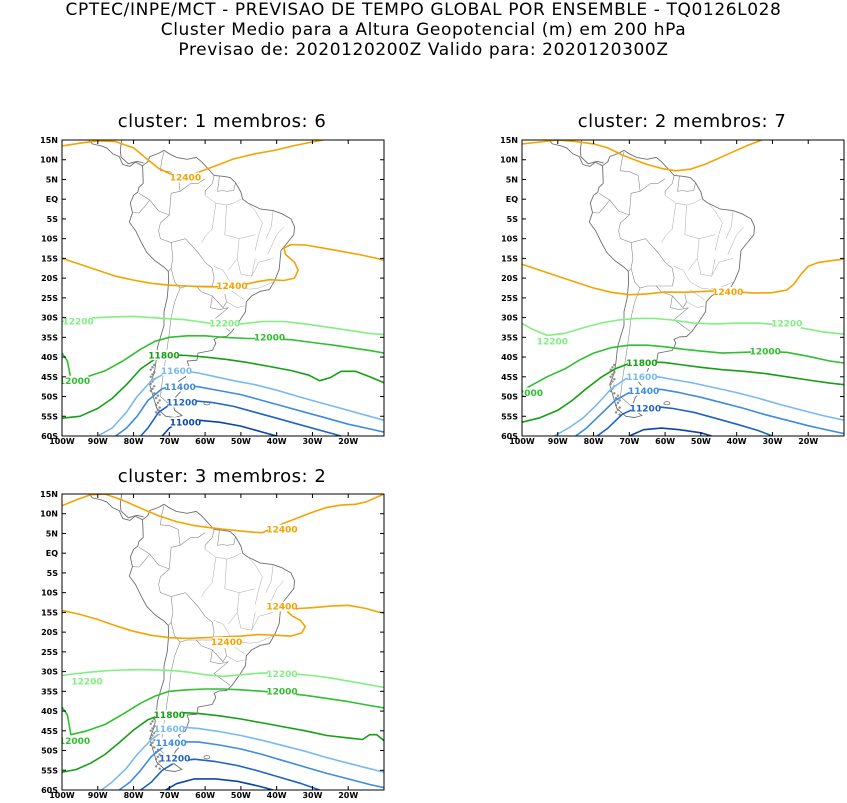  I want to click on lat-tick-label: 35S, so click(509, 337).